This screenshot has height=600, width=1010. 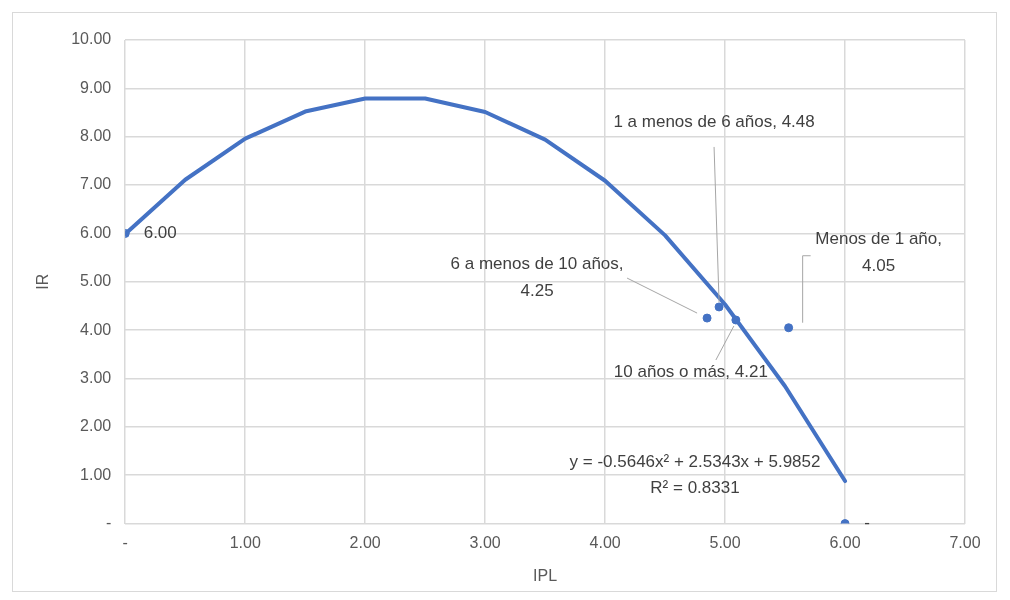 I want to click on annotation: R² = 0.8331, so click(x=695, y=487).